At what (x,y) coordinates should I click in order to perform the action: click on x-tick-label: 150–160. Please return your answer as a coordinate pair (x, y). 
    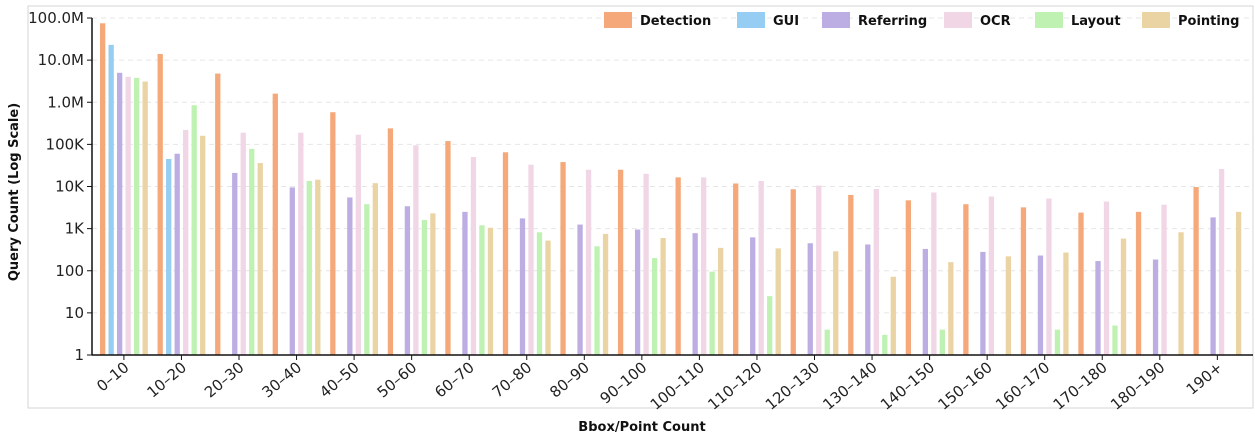
    Looking at the image, I should click on (965, 385).